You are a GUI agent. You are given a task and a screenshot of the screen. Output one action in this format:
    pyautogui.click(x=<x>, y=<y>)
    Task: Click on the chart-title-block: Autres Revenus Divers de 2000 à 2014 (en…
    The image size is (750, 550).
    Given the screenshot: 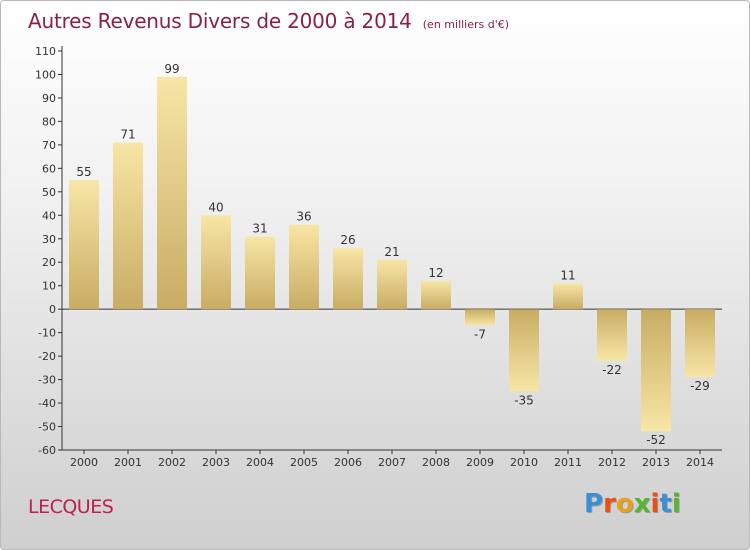 What is the action you would take?
    pyautogui.click(x=268, y=21)
    